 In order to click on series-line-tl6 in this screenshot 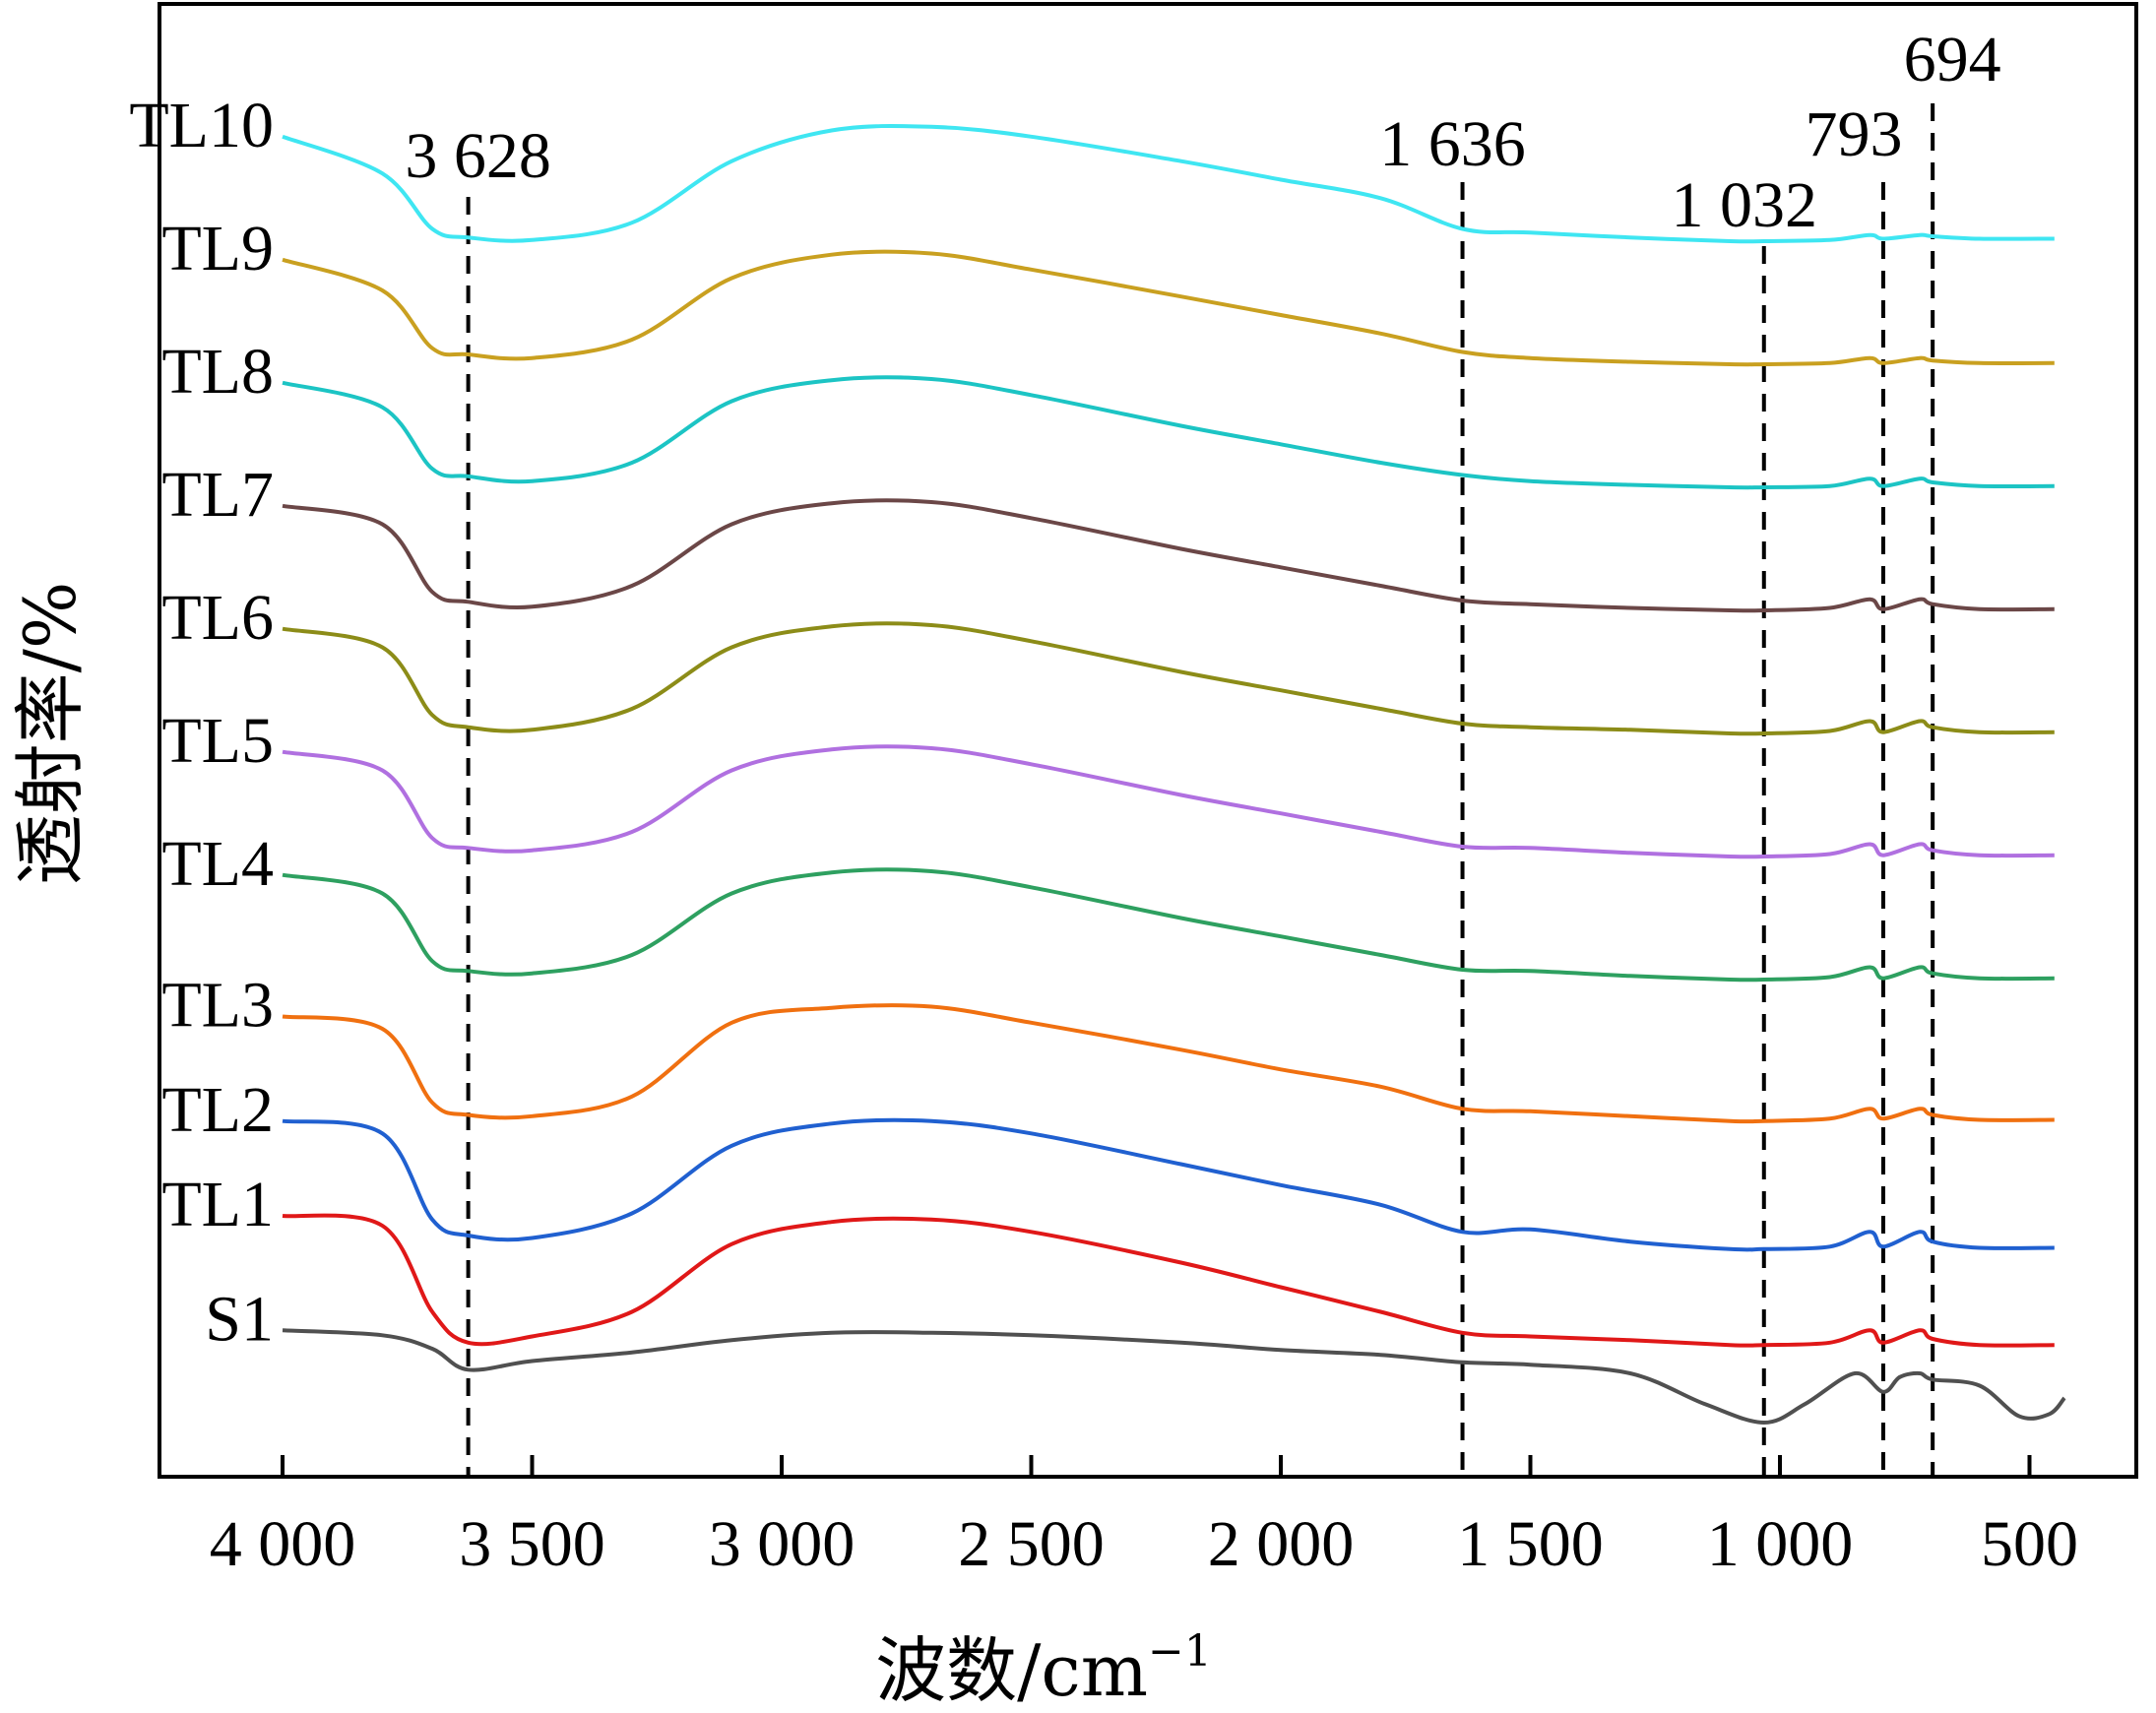, I will do `click(1168, 678)`.